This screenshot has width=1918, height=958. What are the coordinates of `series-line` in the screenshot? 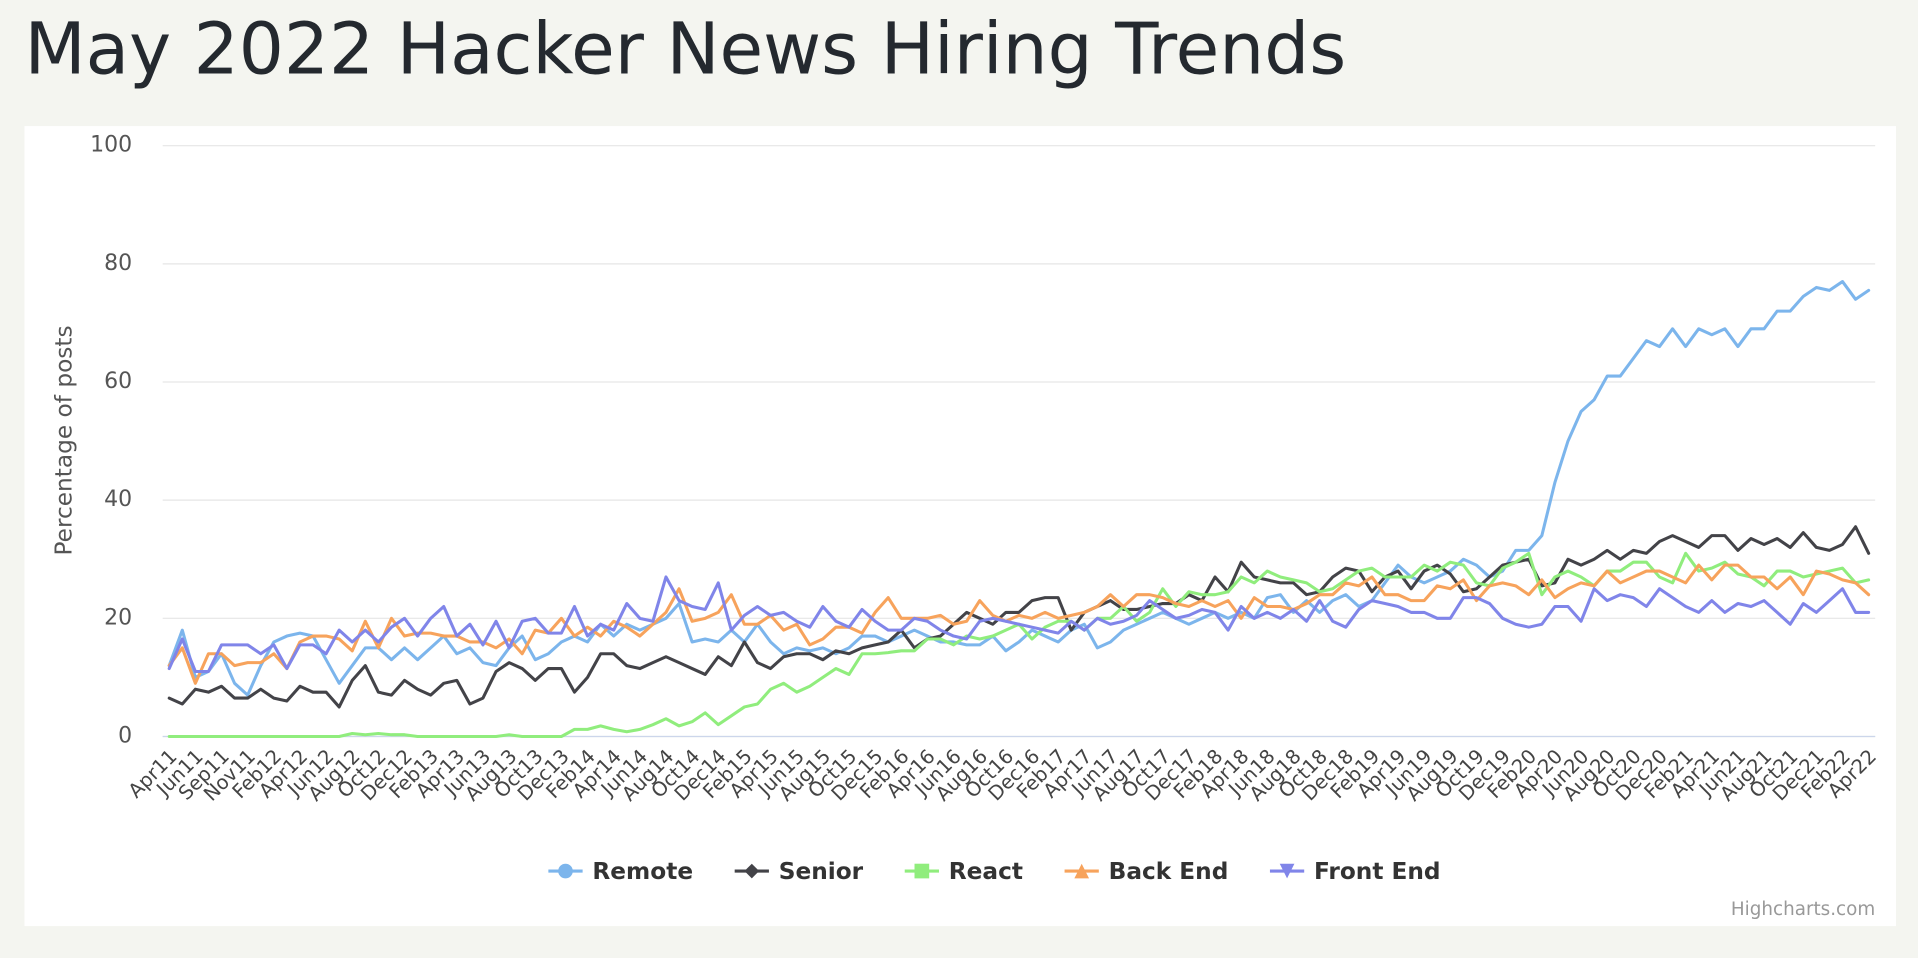 It's located at (1019, 624).